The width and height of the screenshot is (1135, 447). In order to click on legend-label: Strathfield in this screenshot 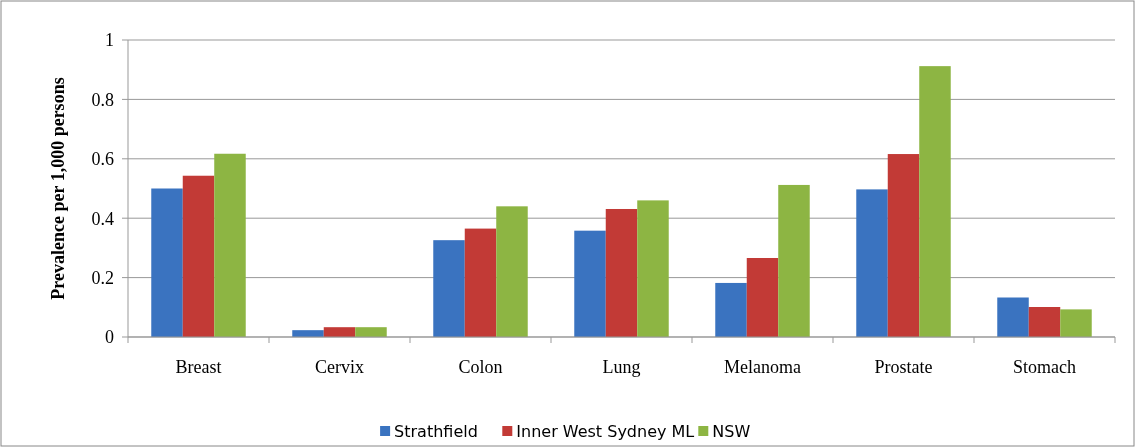, I will do `click(436, 431)`.